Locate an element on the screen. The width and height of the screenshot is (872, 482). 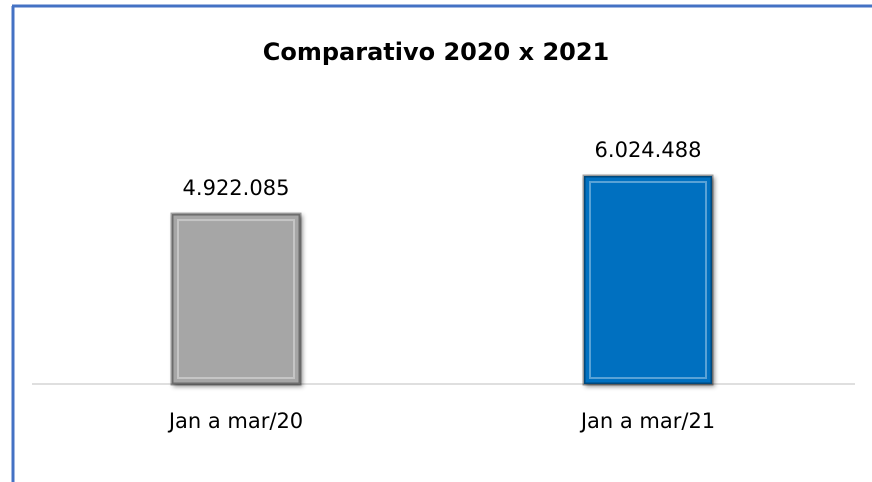
chart-title: Comparativo 2020 x 2021 is located at coordinates (436, 52).